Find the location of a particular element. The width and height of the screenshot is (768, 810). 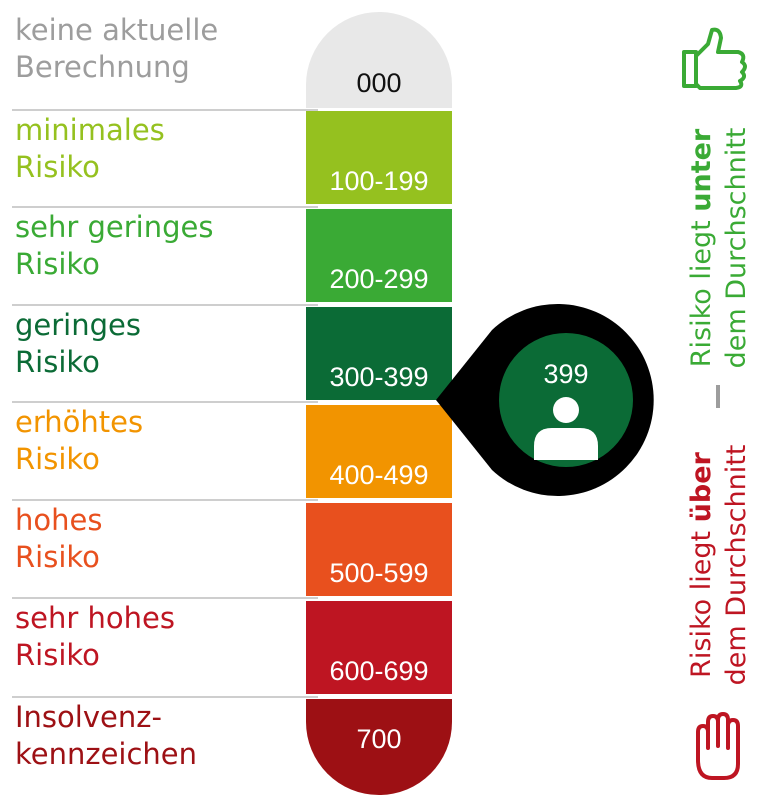

side-bold: über is located at coordinates (701, 486).